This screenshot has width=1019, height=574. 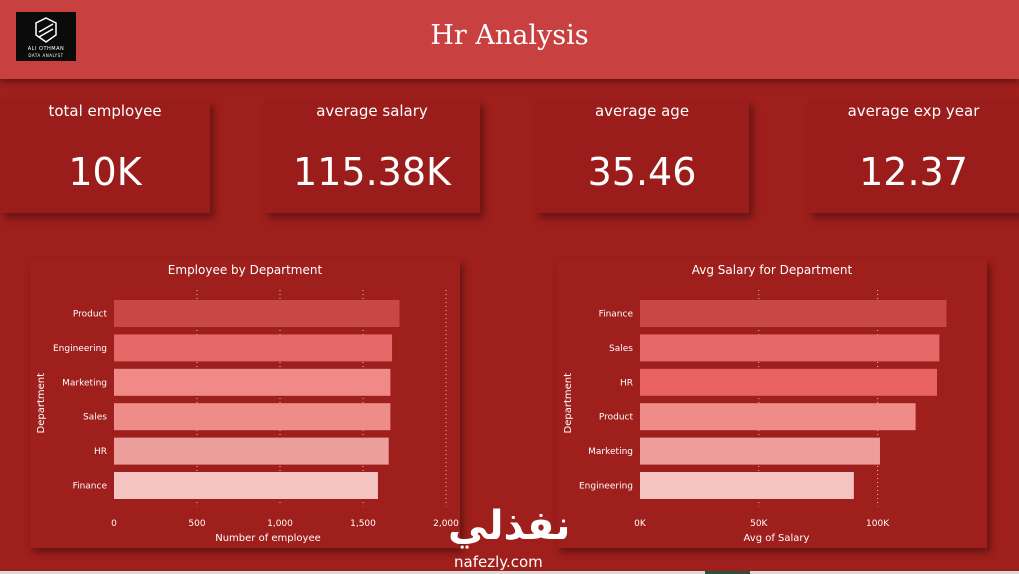 I want to click on kpi-card-average-salary: average salary 115.38K, so click(x=372, y=156).